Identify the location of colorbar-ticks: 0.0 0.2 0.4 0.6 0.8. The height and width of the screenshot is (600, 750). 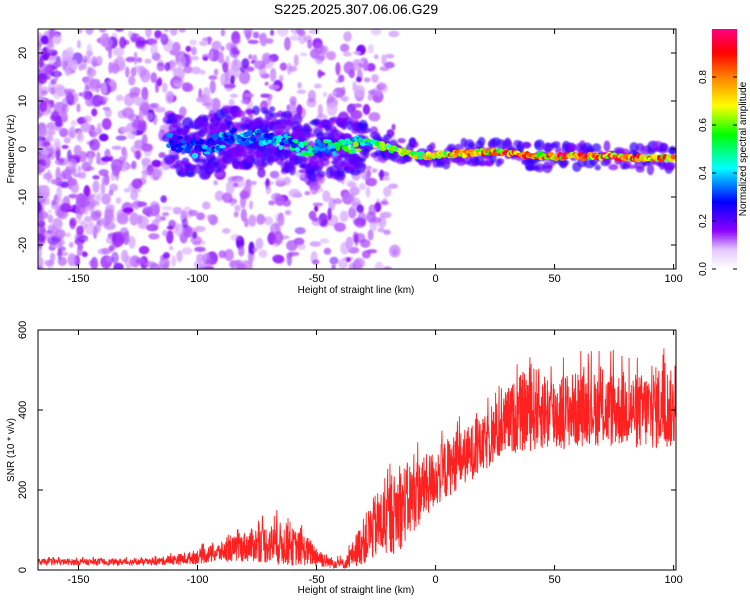
(717, 173).